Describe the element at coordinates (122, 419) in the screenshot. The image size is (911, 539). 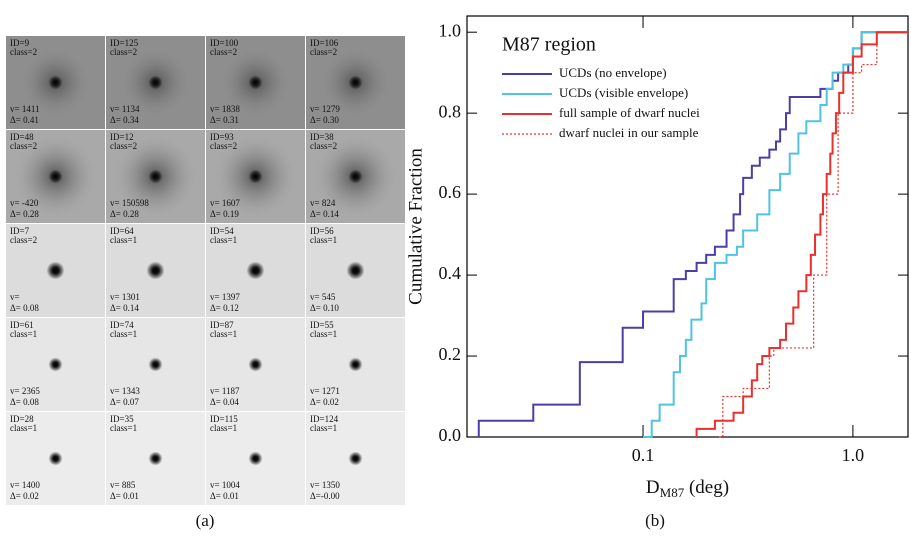
I see `tile-id: ID=35` at that location.